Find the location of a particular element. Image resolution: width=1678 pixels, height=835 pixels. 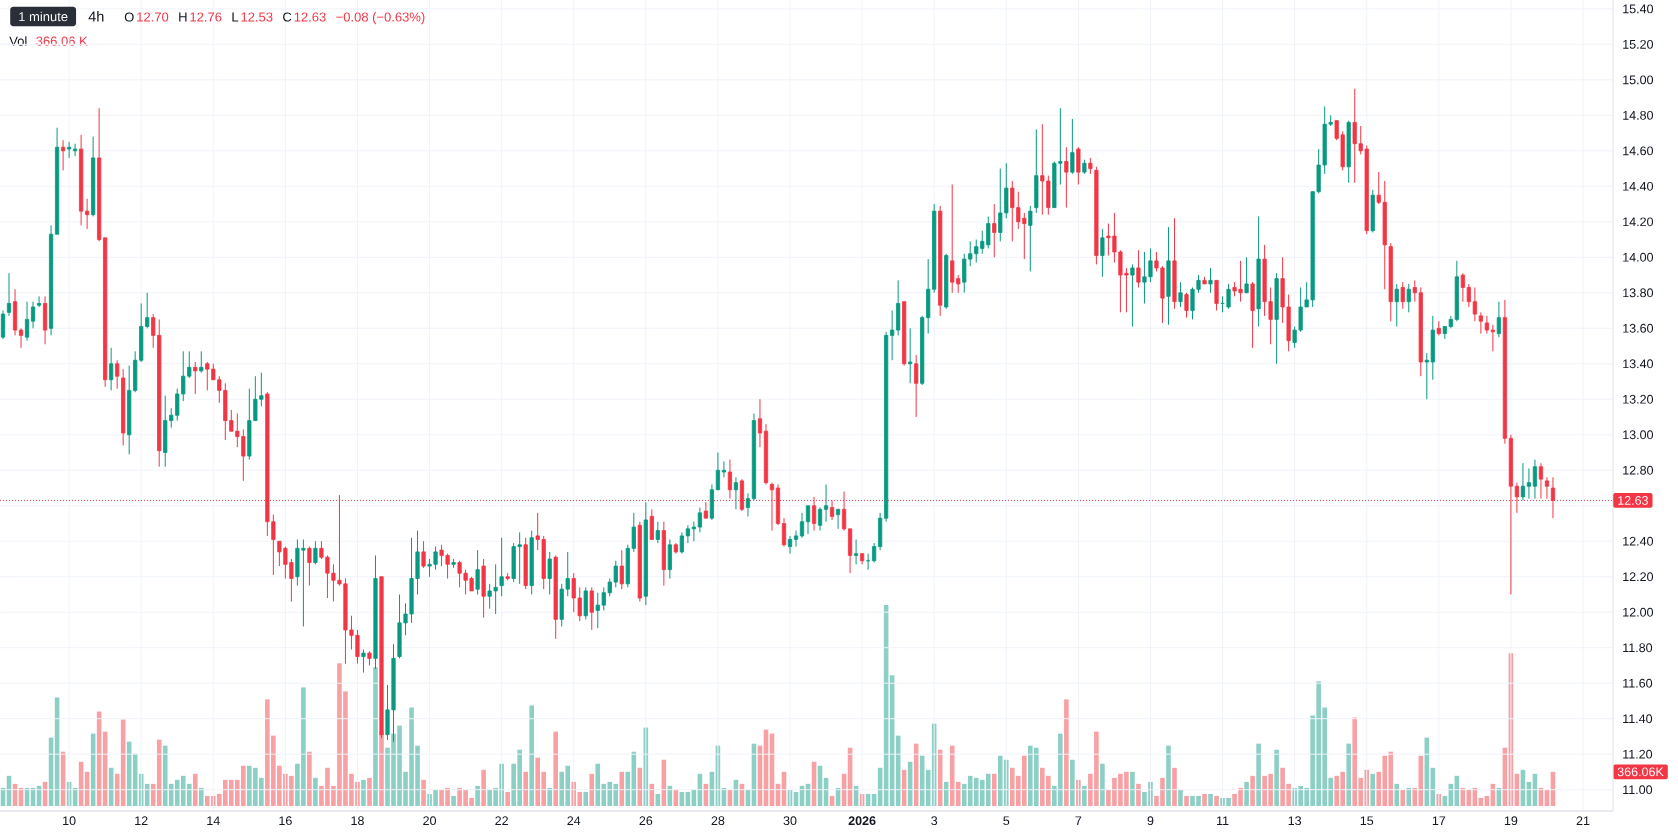

x-tick-label: 30 is located at coordinates (790, 821).